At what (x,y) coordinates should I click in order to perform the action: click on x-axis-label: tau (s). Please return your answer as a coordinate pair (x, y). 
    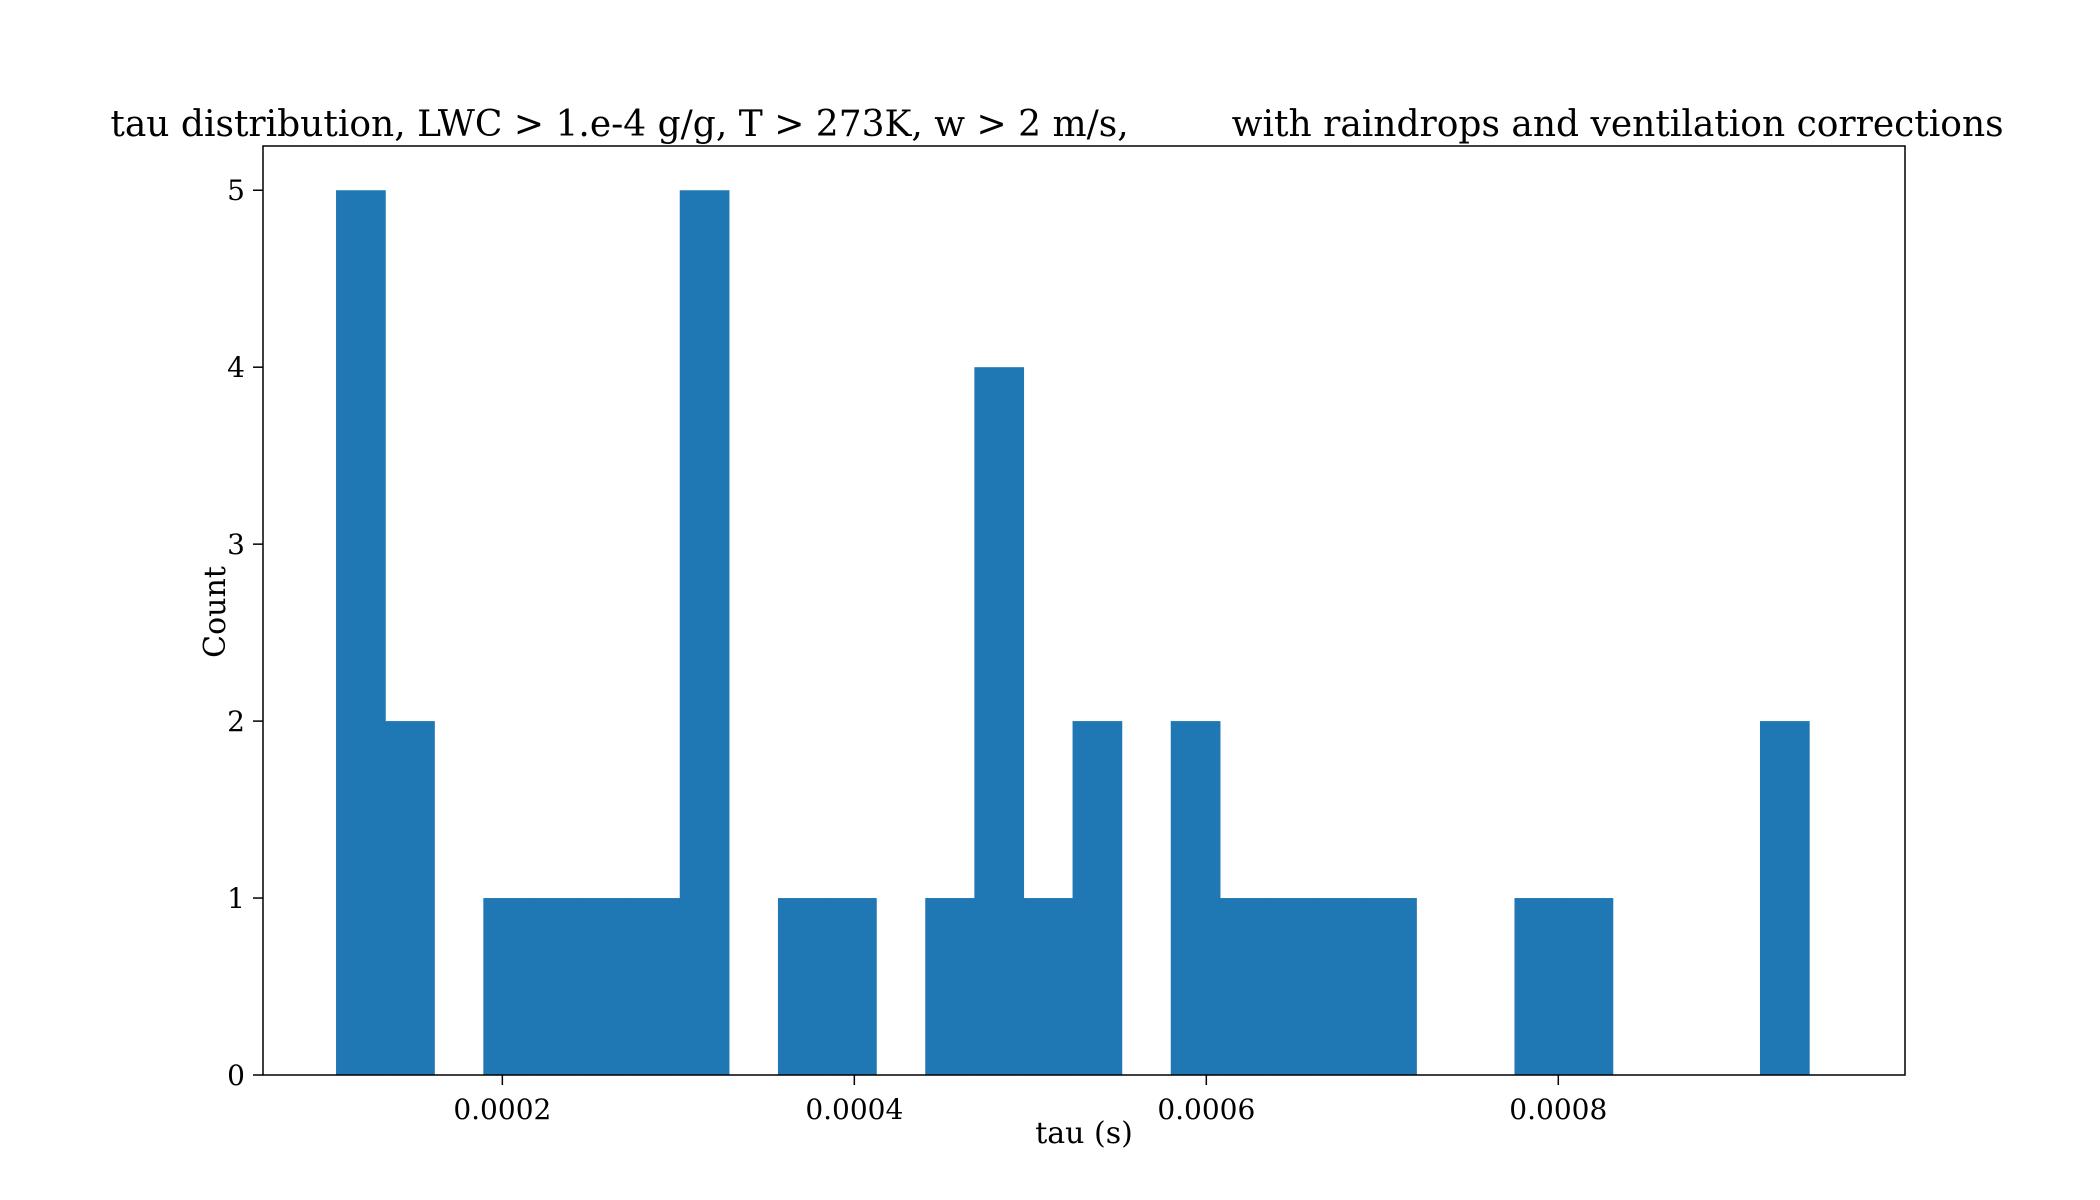
    Looking at the image, I should click on (1084, 1133).